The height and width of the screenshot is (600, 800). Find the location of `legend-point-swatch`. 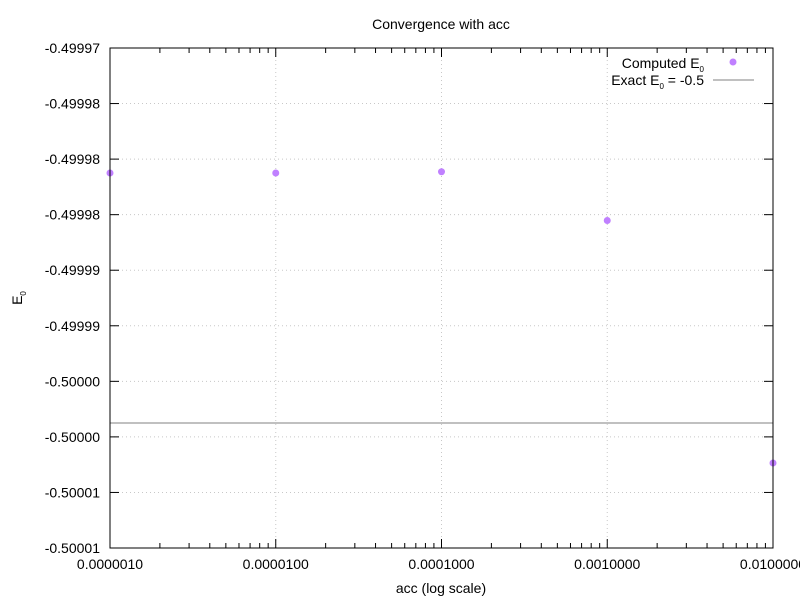

legend-point-swatch is located at coordinates (733, 62).